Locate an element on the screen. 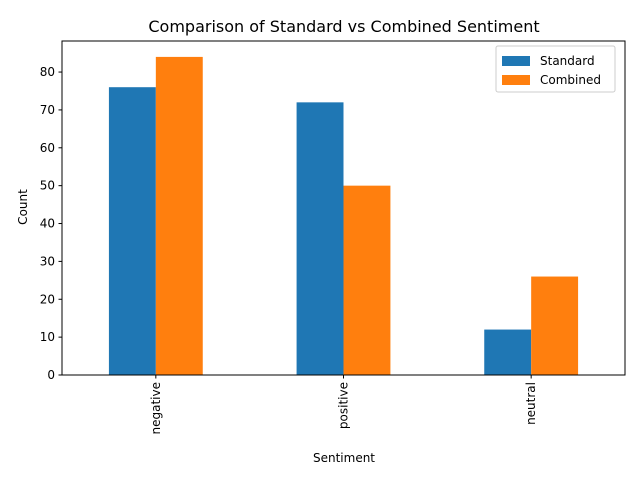  y-tick-label: 40 is located at coordinates (47, 224).